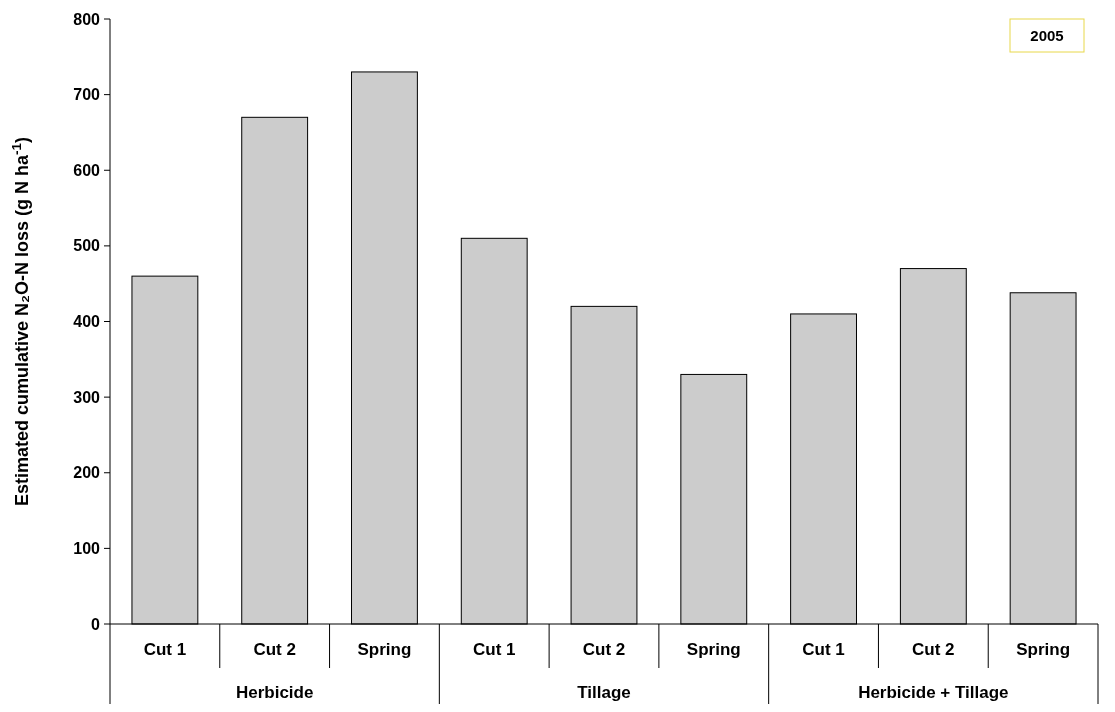  I want to click on y-tick-label: 300, so click(87, 397).